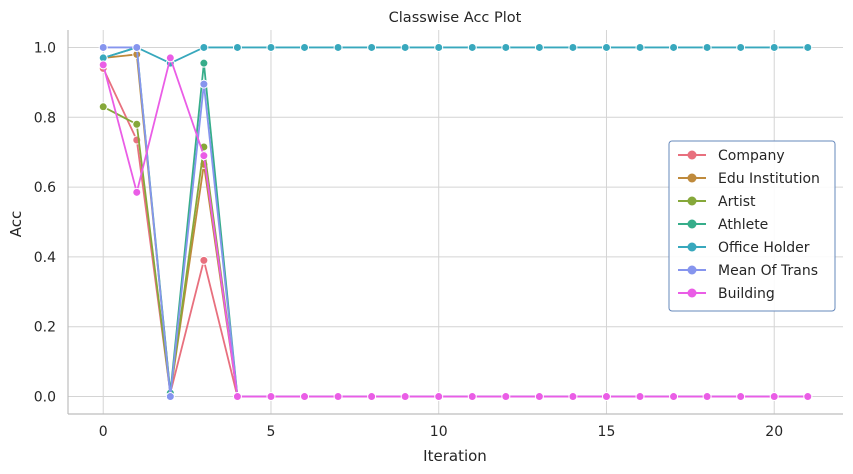 The height and width of the screenshot is (474, 853). I want to click on legend-item-mean-of-trans: Mean Of Trans, so click(748, 271).